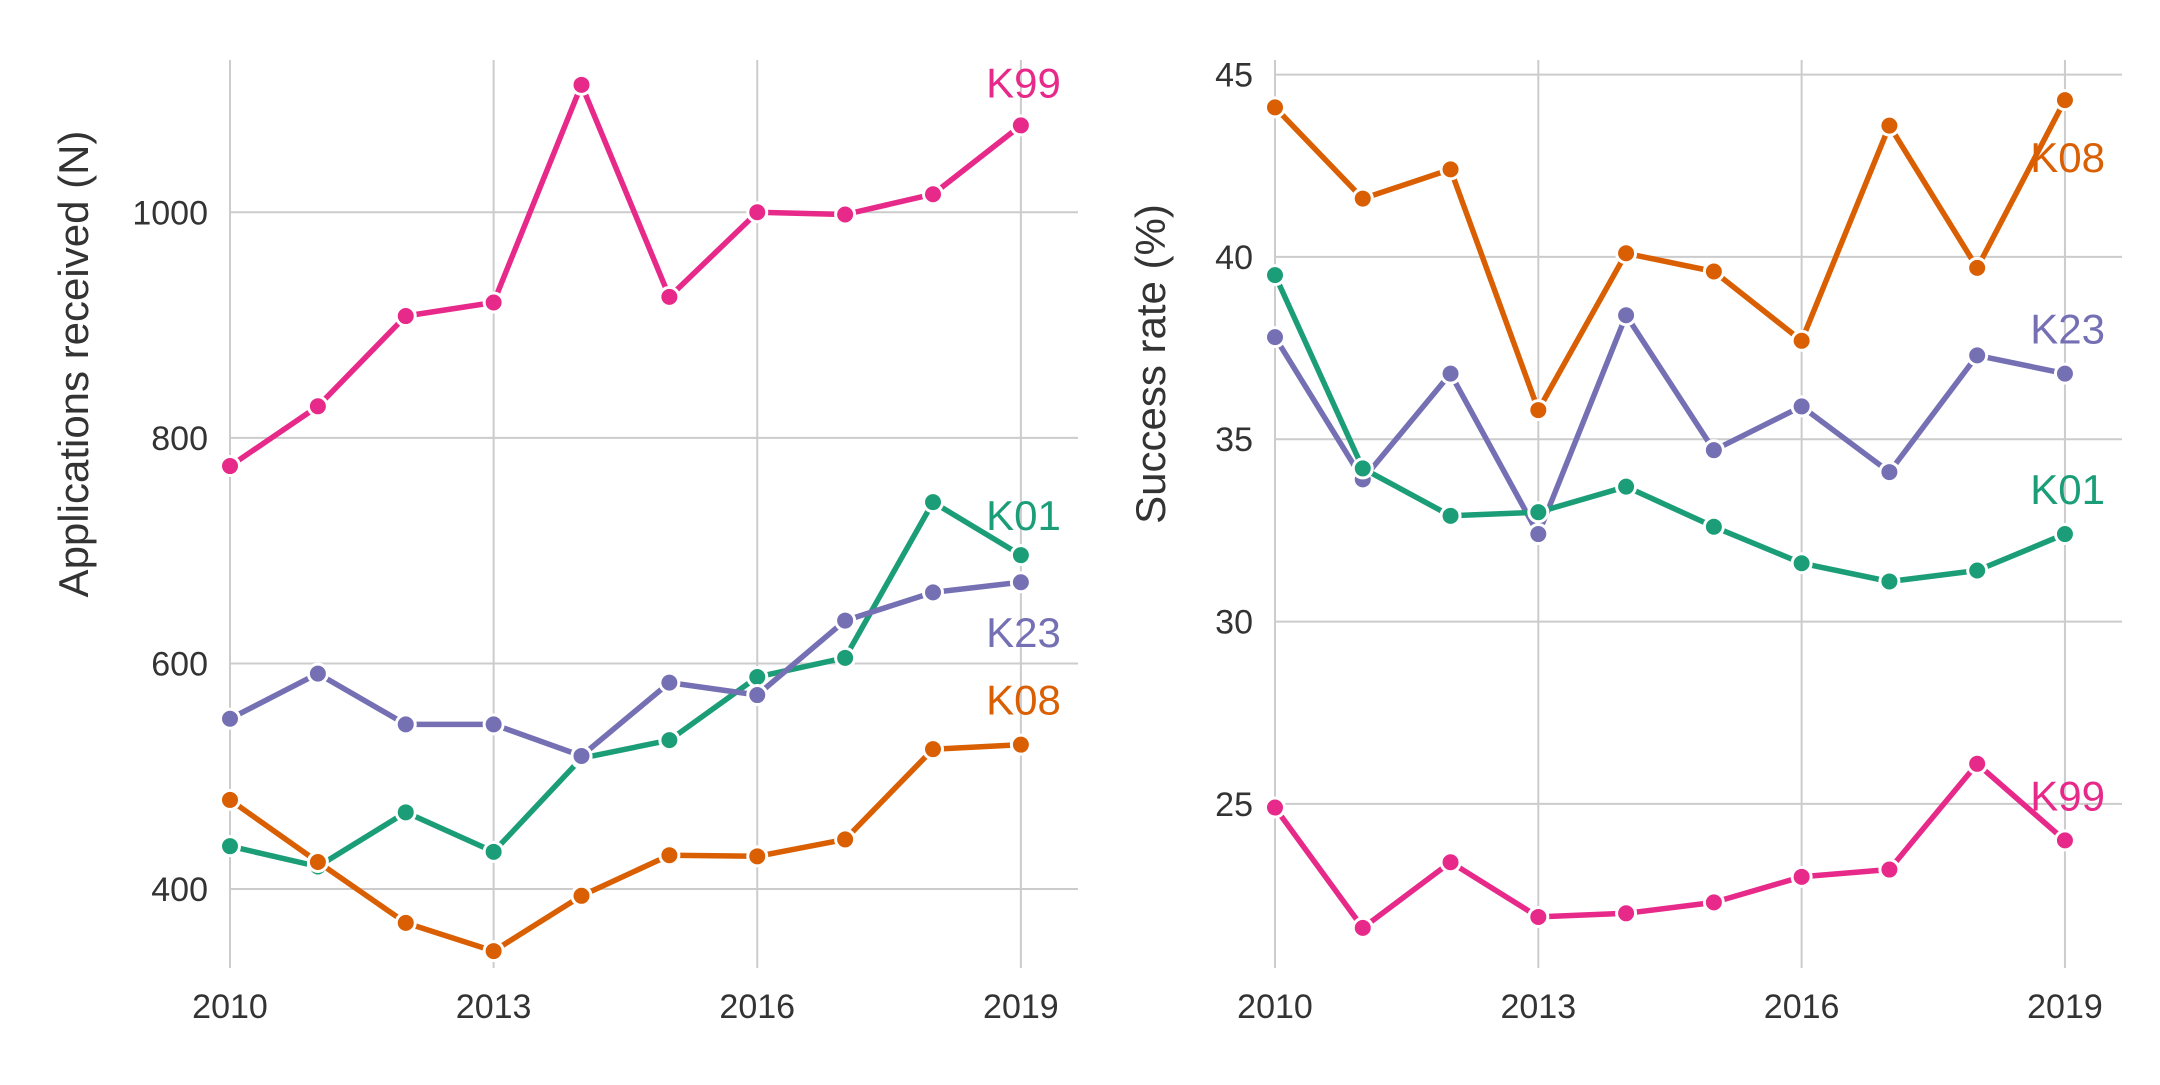 The image size is (2160, 1085). What do you see at coordinates (73, 364) in the screenshot?
I see `y-axis-label: Applications received (N)` at bounding box center [73, 364].